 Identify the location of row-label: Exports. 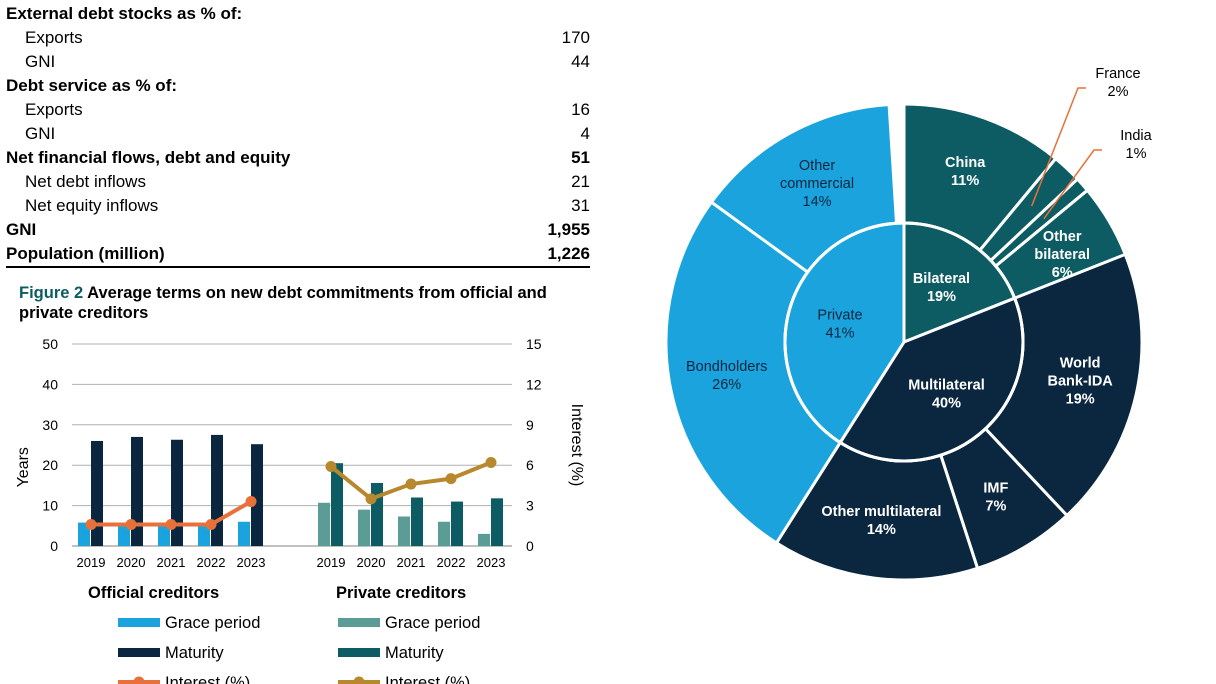
(54, 37).